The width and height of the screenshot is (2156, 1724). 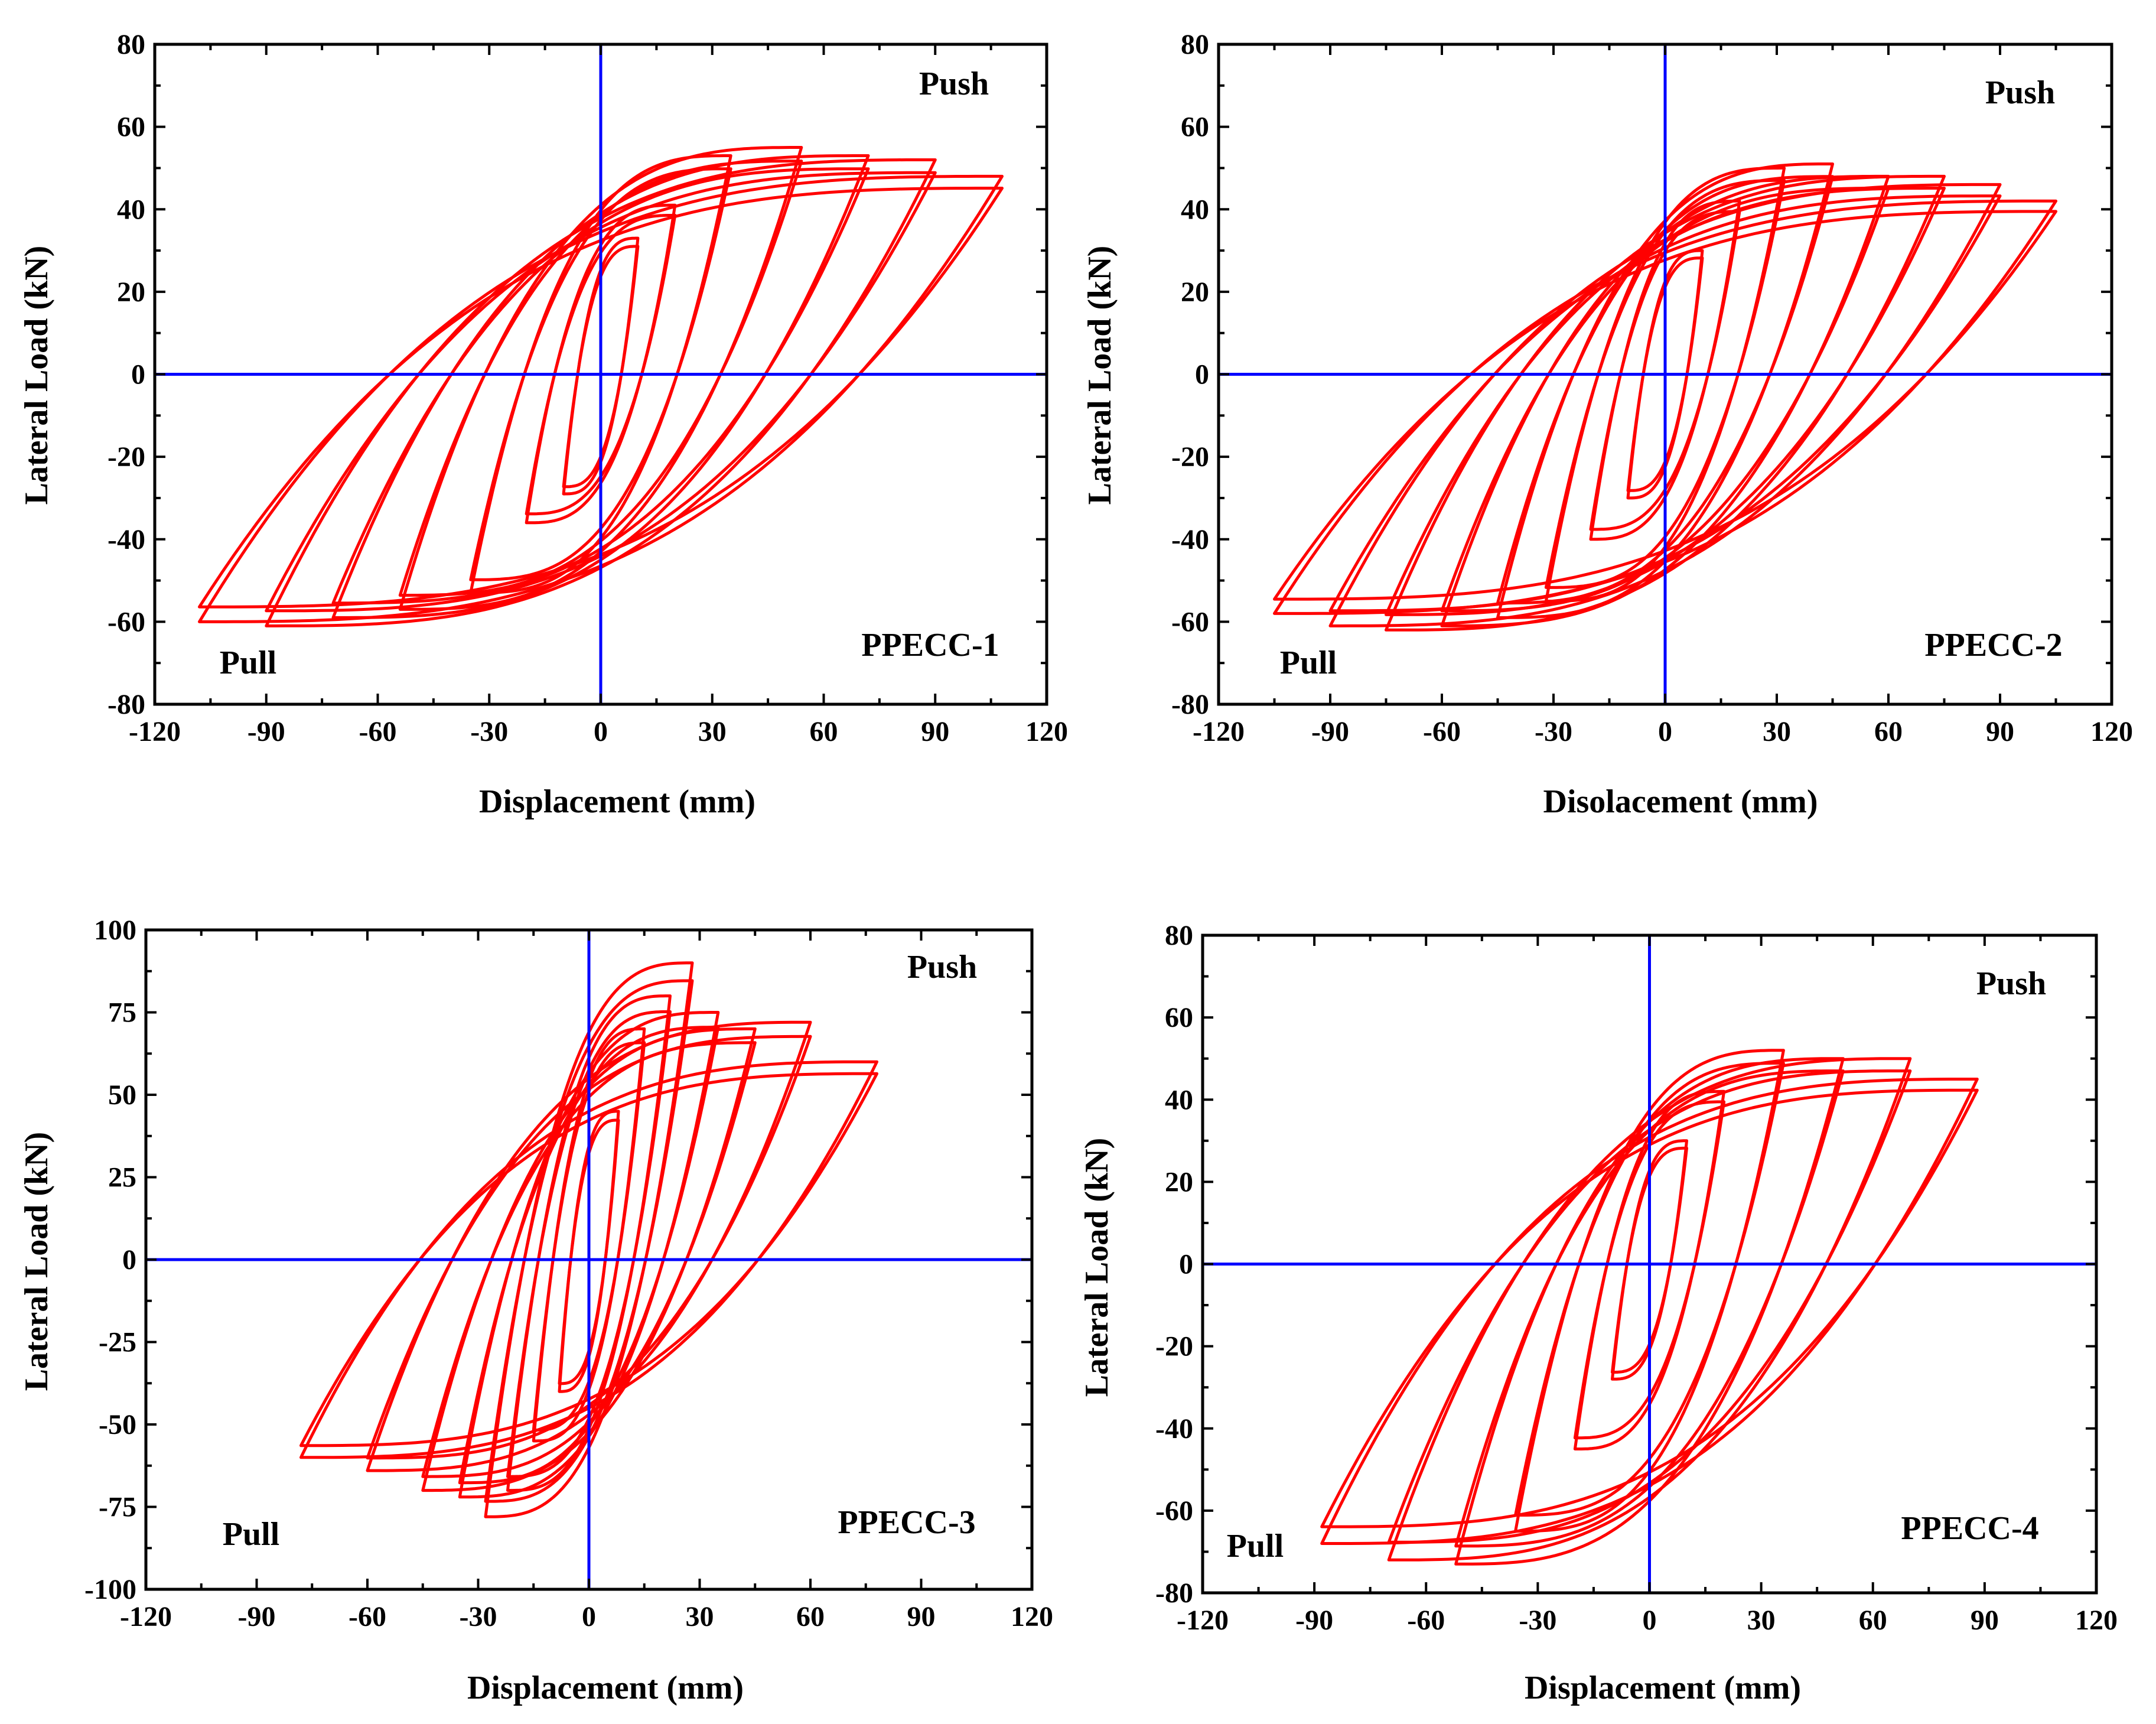 I want to click on y-tick-label: 40, so click(x=1179, y=1099).